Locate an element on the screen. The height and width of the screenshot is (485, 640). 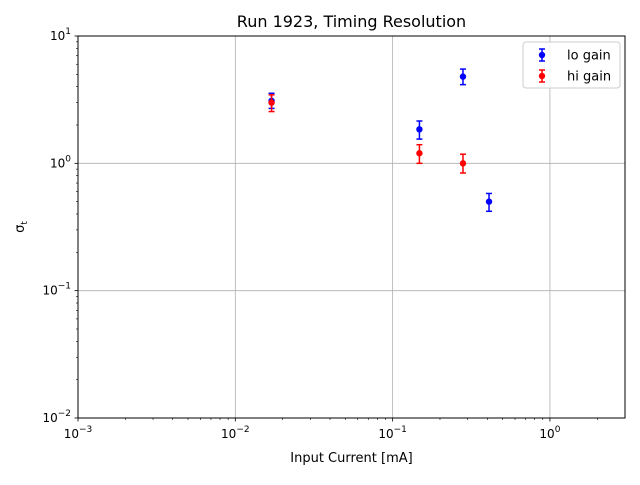
x-tick-label: 10⁻¹ is located at coordinates (392, 433).